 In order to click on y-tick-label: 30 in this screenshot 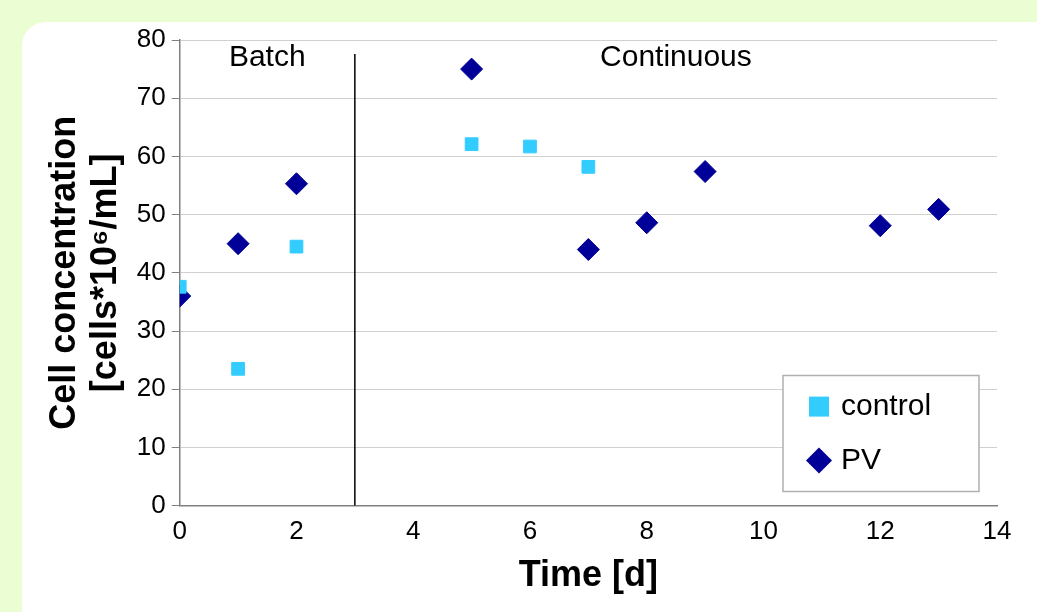, I will do `click(151, 329)`.